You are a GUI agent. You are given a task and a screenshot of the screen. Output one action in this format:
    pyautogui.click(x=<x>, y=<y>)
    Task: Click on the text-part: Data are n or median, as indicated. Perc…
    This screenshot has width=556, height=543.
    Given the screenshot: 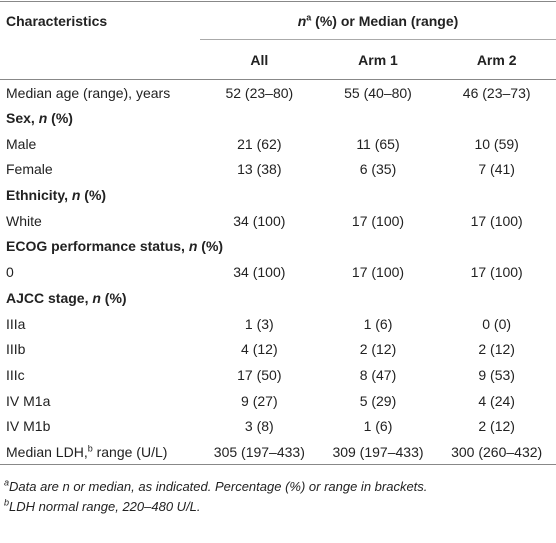 What is the action you would take?
    pyautogui.click(x=218, y=487)
    